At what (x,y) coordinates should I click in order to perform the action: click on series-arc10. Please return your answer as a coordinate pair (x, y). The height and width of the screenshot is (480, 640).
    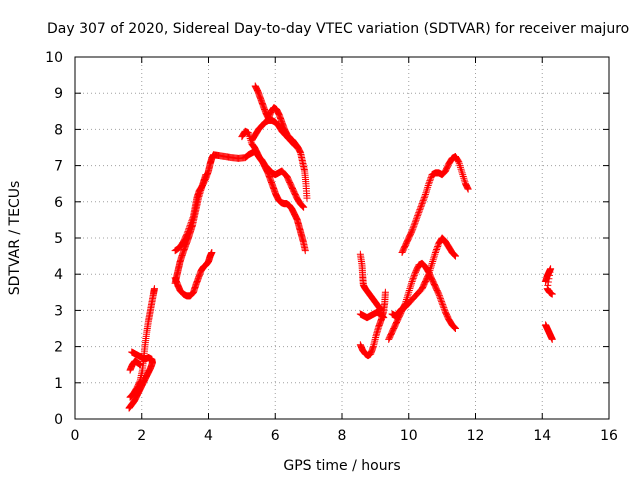
    Looking at the image, I should click on (370, 282).